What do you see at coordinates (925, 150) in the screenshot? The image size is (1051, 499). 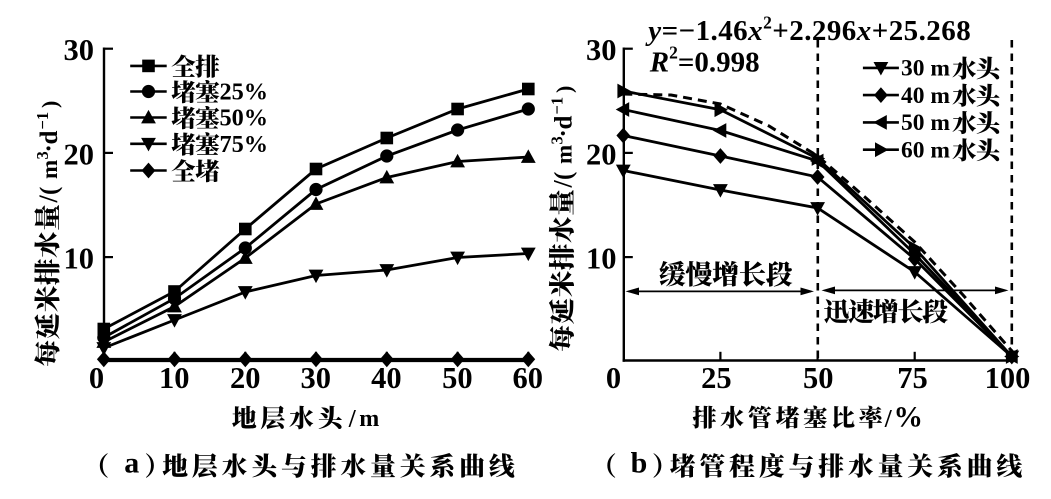 I see `svg-text: 60 m` at bounding box center [925, 150].